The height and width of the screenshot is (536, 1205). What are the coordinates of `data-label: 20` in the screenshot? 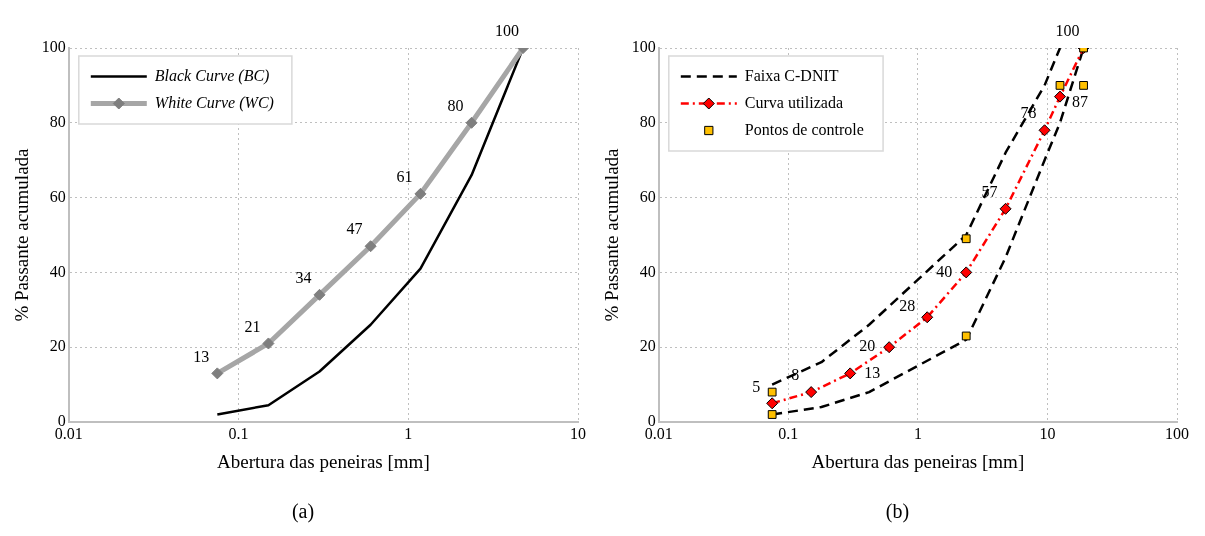 It's located at (867, 346).